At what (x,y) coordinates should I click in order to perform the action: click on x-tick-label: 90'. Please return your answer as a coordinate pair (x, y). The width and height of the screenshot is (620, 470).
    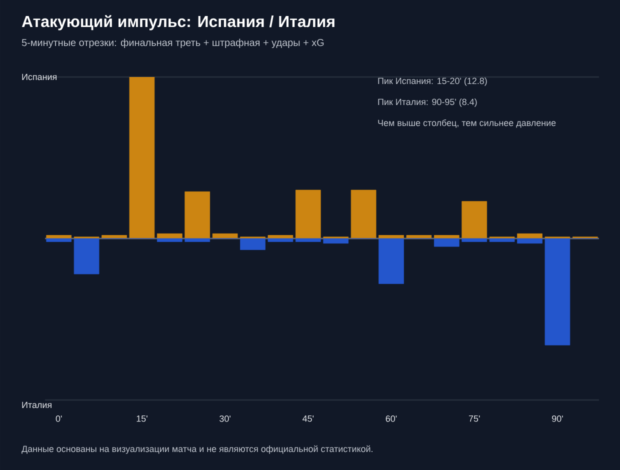
    Looking at the image, I should click on (557, 419).